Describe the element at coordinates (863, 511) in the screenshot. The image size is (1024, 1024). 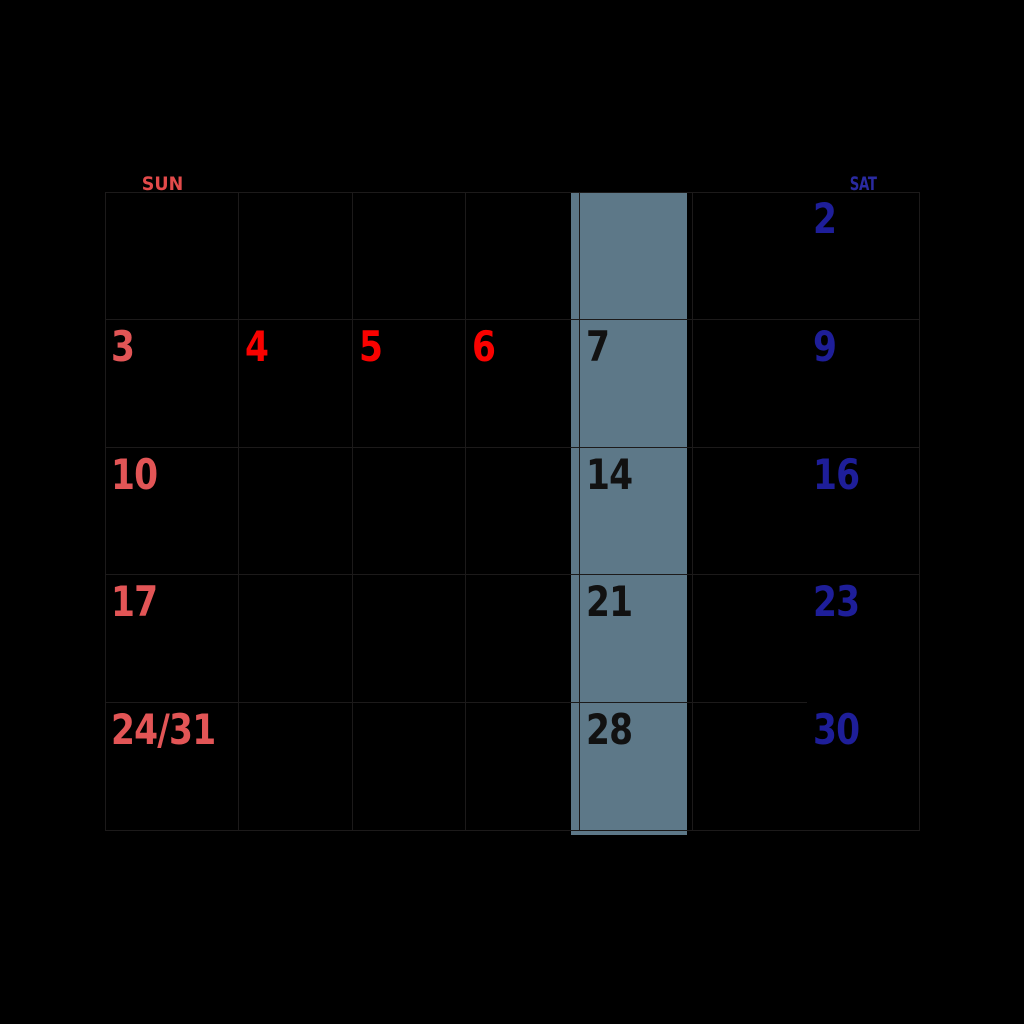
I see `day-cell: 16` at that location.